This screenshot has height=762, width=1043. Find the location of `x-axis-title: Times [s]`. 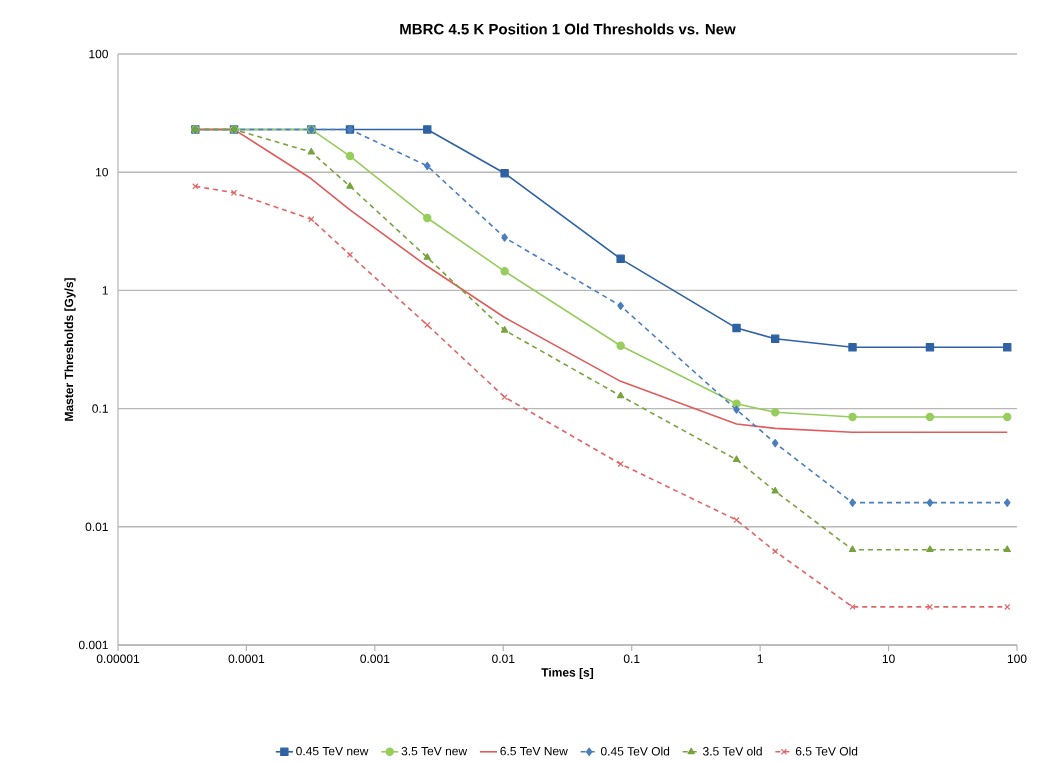

x-axis-title: Times [s] is located at coordinates (567, 673).